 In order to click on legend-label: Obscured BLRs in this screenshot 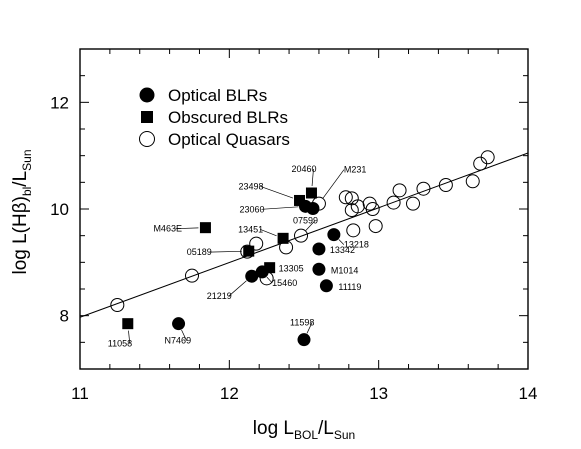, I will do `click(228, 117)`.